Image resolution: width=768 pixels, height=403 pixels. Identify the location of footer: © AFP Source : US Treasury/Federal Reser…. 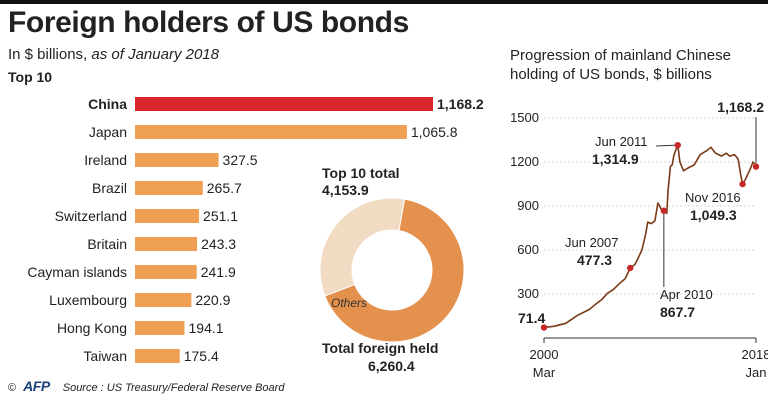
(146, 386).